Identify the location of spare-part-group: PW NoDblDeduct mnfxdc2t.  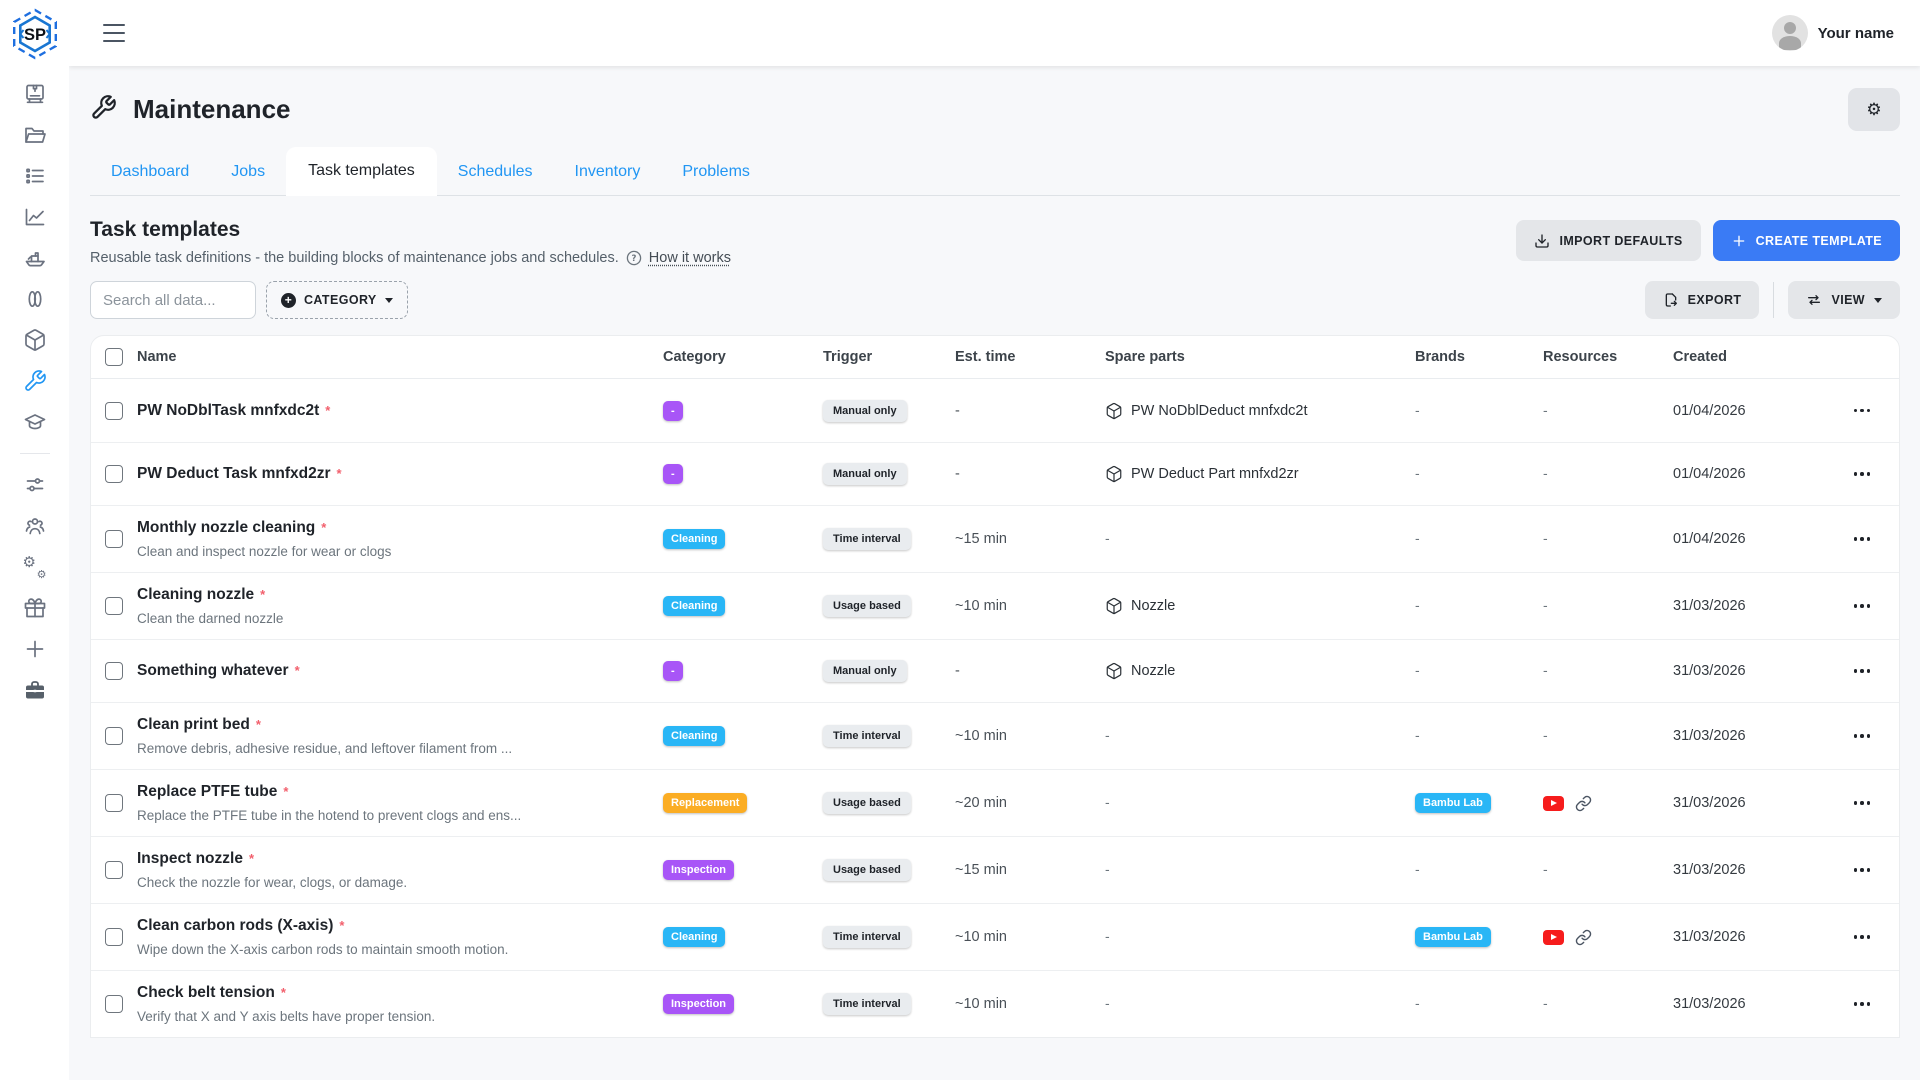
(1260, 411).